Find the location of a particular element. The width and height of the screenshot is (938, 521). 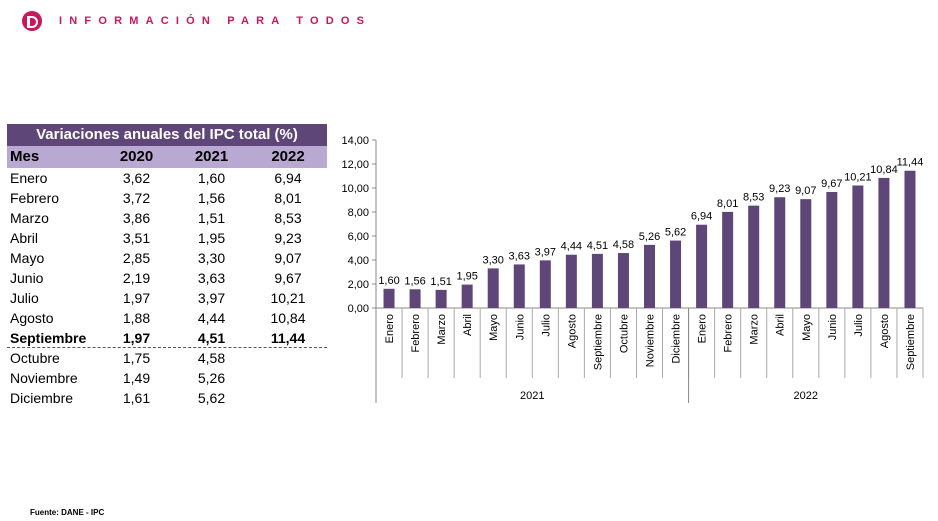

value-cell: 5,62 is located at coordinates (211, 398).